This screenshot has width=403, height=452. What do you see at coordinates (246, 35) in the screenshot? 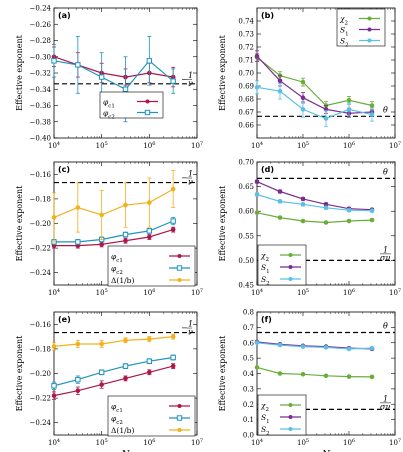
I see `y-tick-label: 0.73` at bounding box center [246, 35].